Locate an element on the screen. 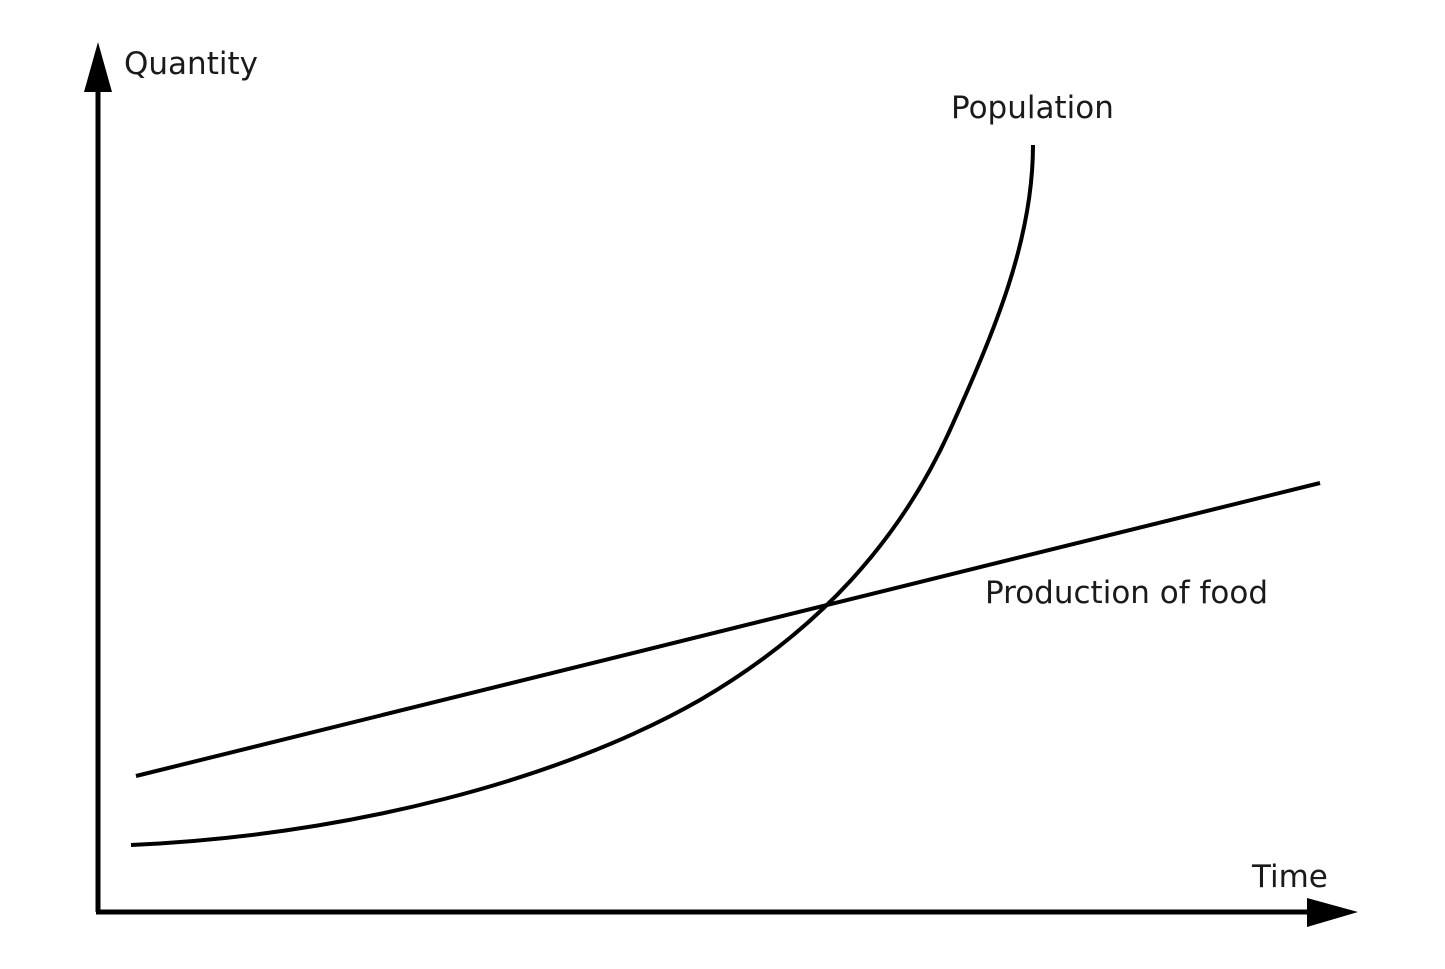  y-axis-arrowhead-icon is located at coordinates (98, 67).